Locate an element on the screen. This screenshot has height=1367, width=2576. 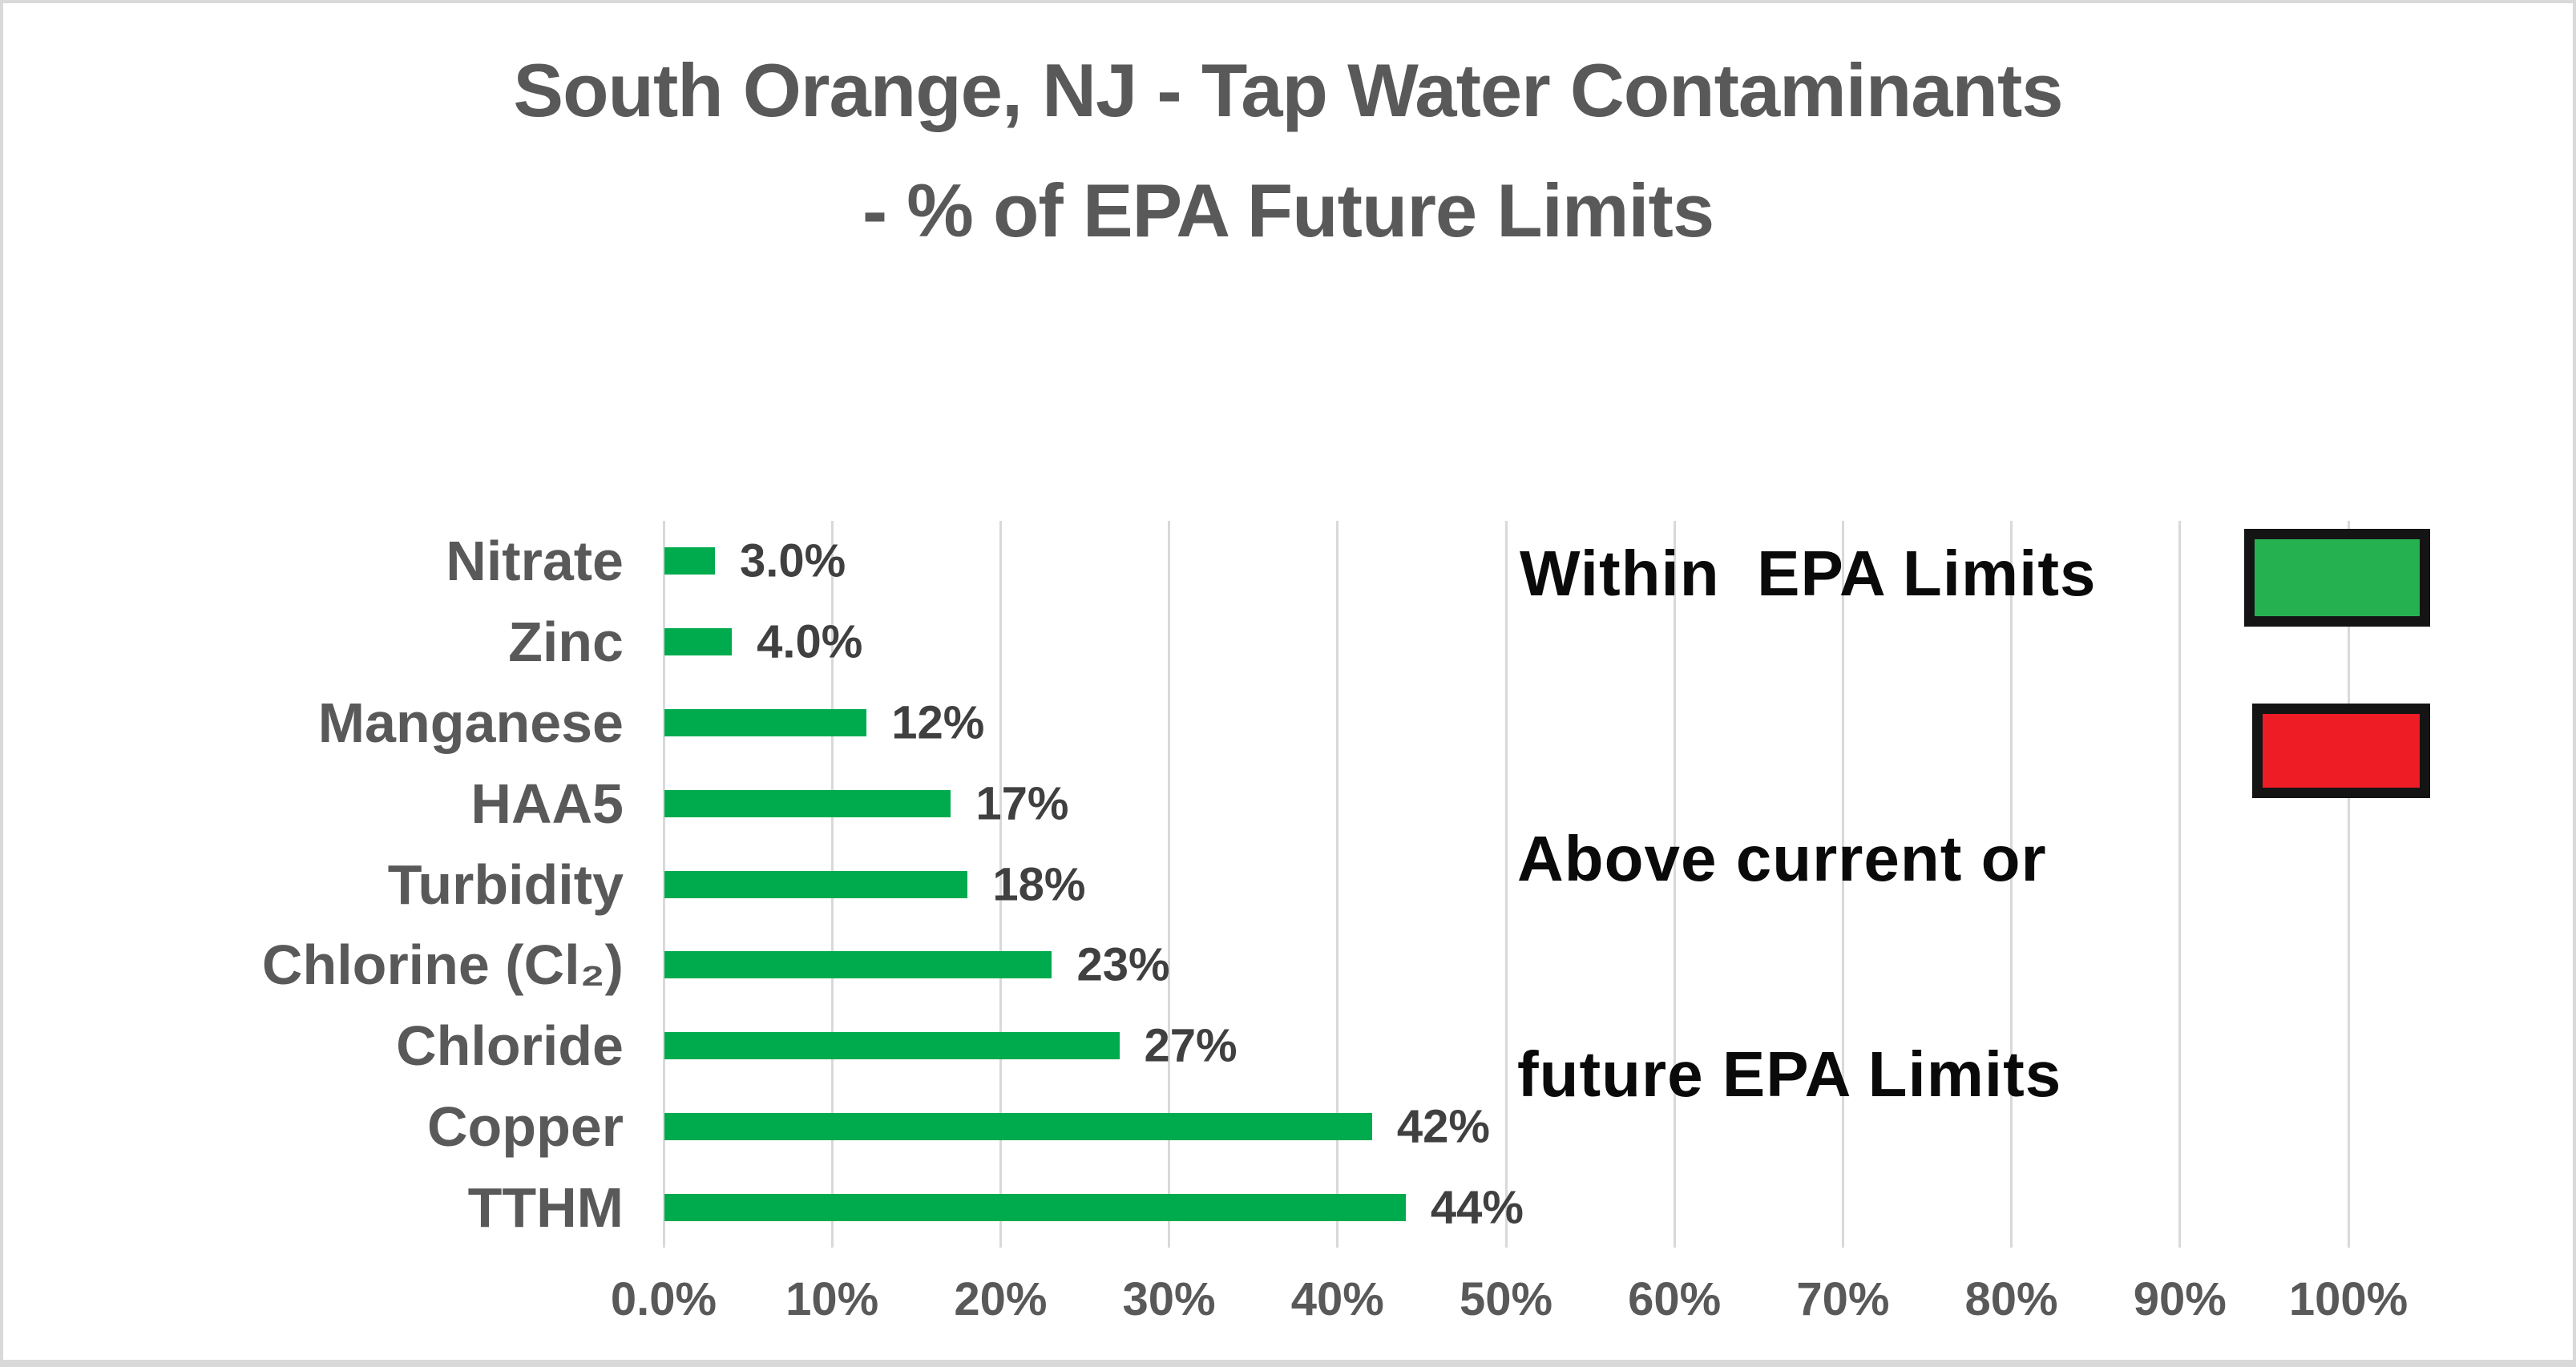
value-label: 44% is located at coordinates (1477, 1207).